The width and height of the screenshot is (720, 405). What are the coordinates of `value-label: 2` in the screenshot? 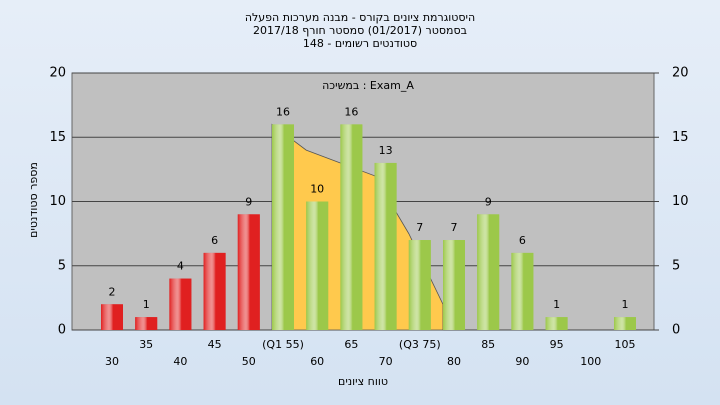 It's located at (112, 291).